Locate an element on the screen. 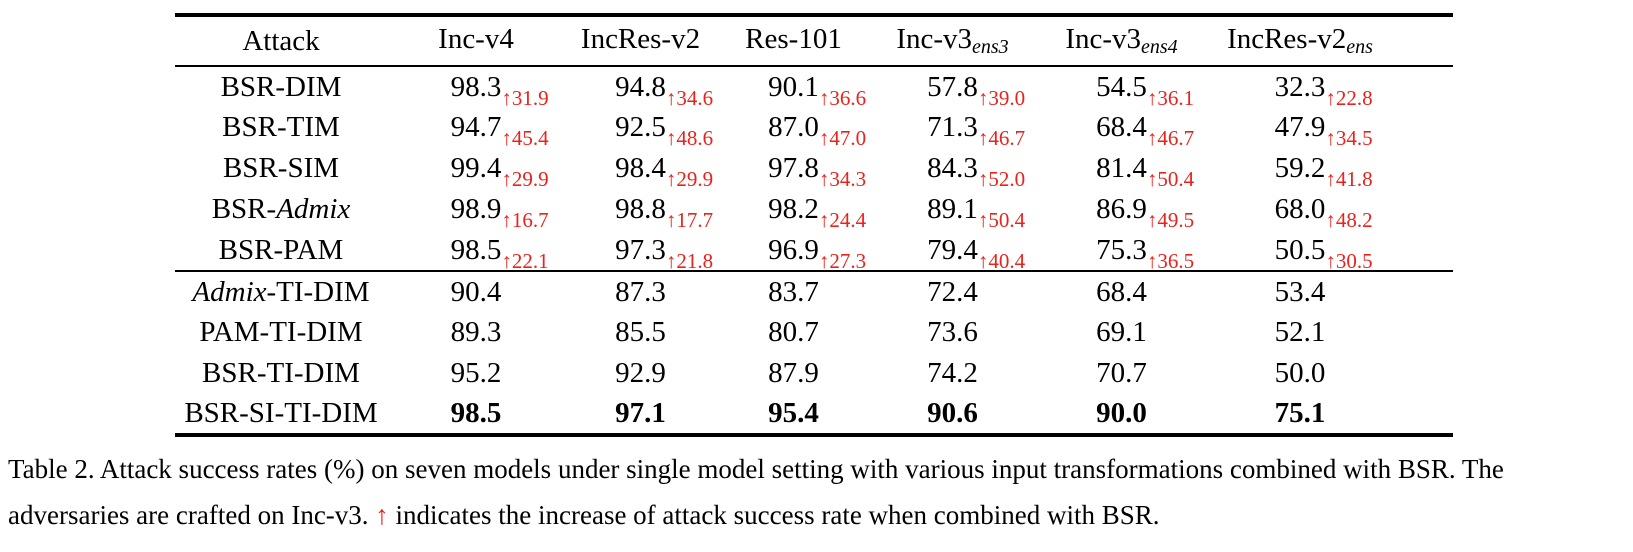 Image resolution: width=1633 pixels, height=552 pixels. success-rate-cell: 86.9 ↑49.5 is located at coordinates (1121, 210).